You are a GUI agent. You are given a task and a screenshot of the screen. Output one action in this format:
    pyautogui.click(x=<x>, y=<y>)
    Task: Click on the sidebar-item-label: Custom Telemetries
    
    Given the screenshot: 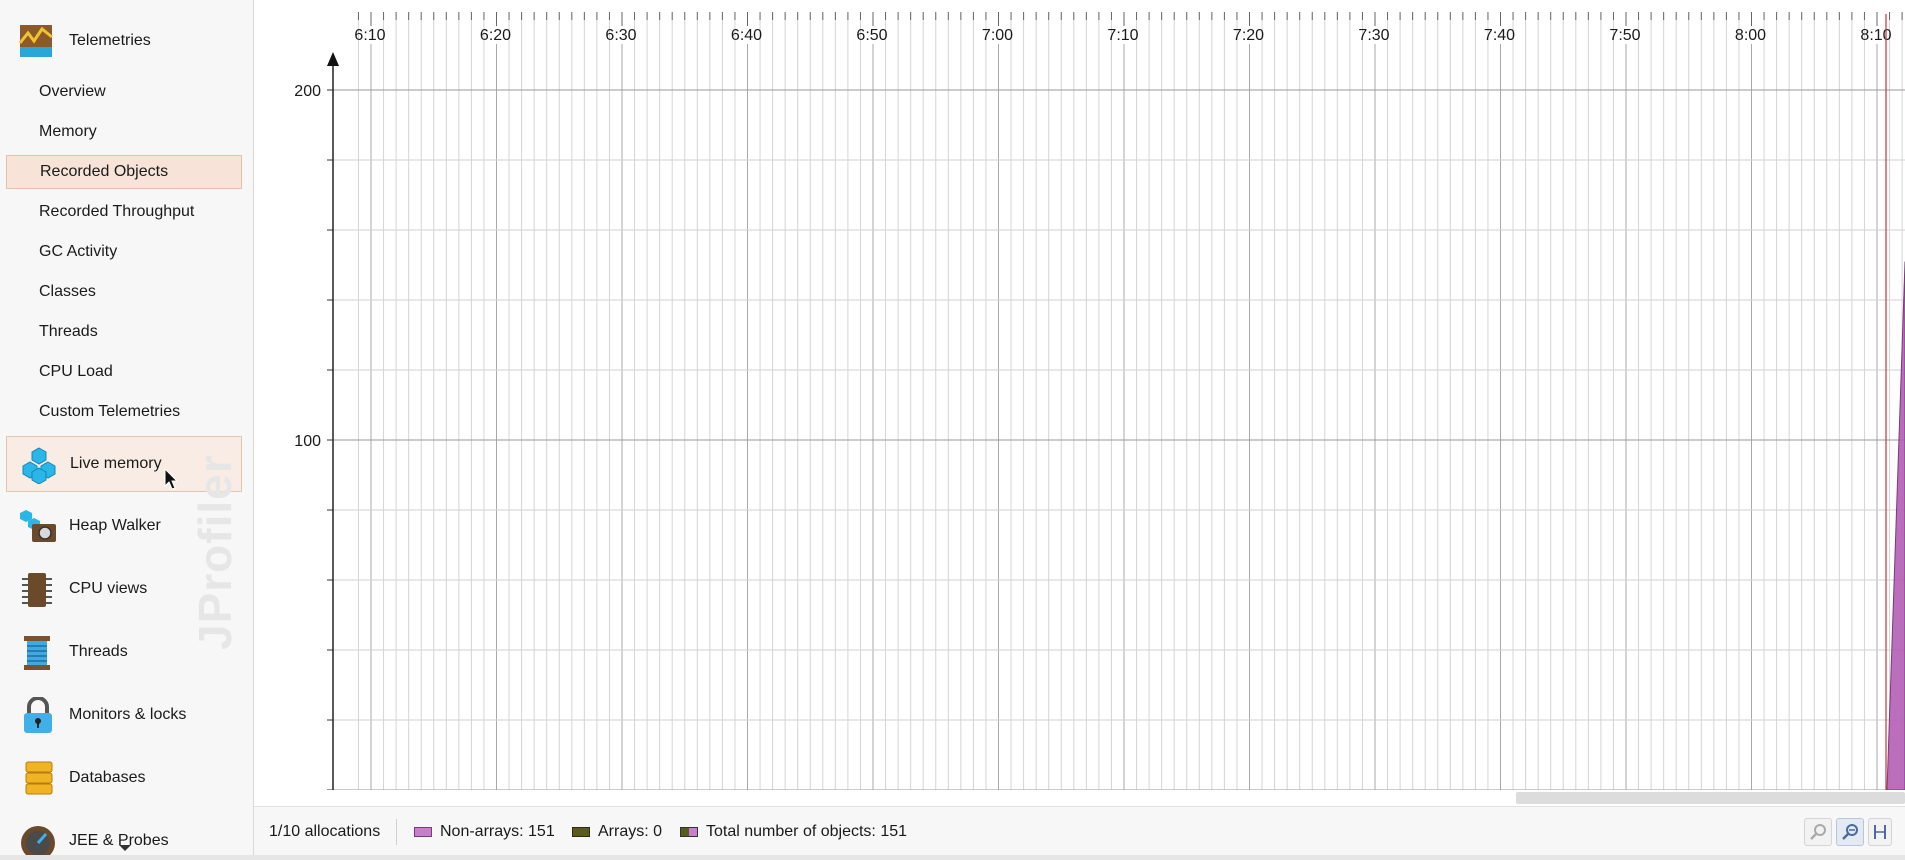 What is the action you would take?
    pyautogui.click(x=110, y=411)
    